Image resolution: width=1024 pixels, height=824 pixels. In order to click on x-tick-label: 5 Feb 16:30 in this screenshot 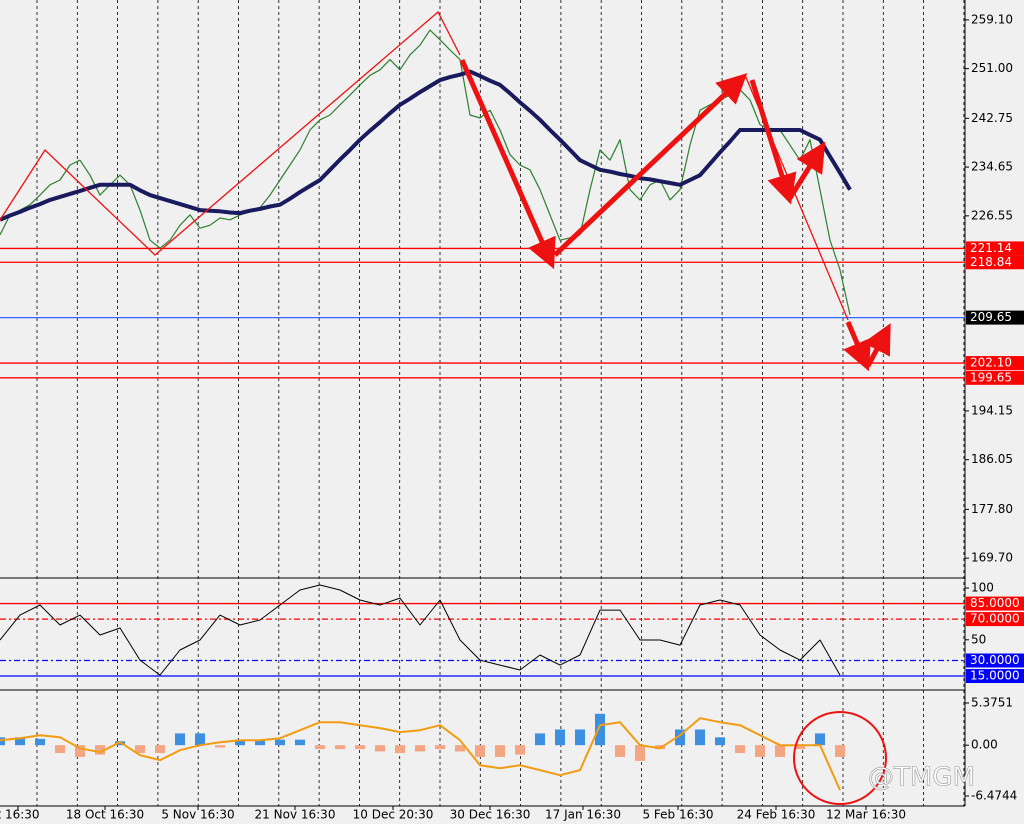, I will do `click(677, 815)`.